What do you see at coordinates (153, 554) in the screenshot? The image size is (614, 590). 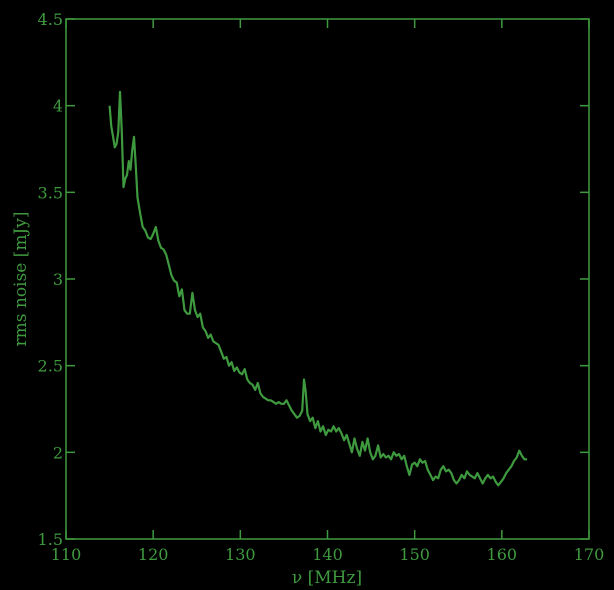 I see `x-tick-label: 120` at bounding box center [153, 554].